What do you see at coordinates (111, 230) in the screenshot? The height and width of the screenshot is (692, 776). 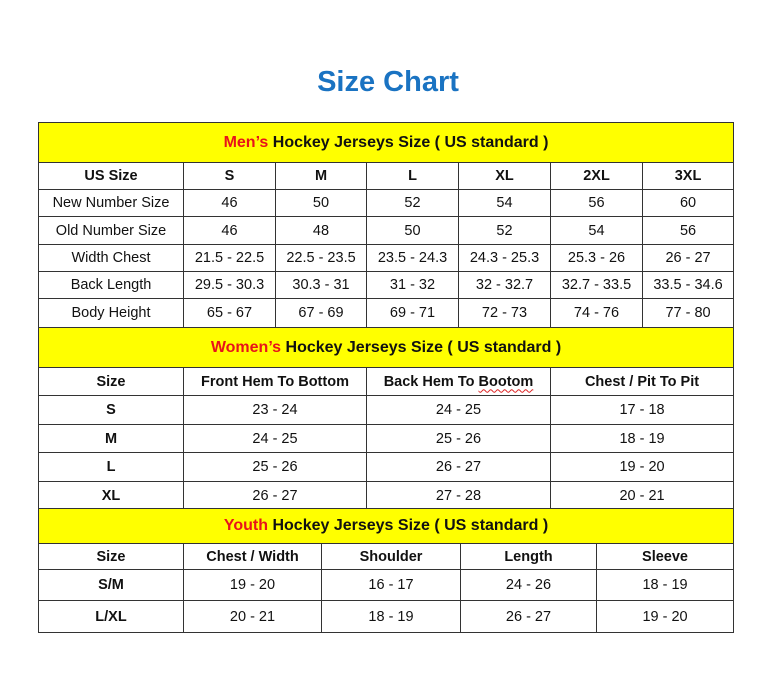 I see `row-label: Old Number Size` at bounding box center [111, 230].